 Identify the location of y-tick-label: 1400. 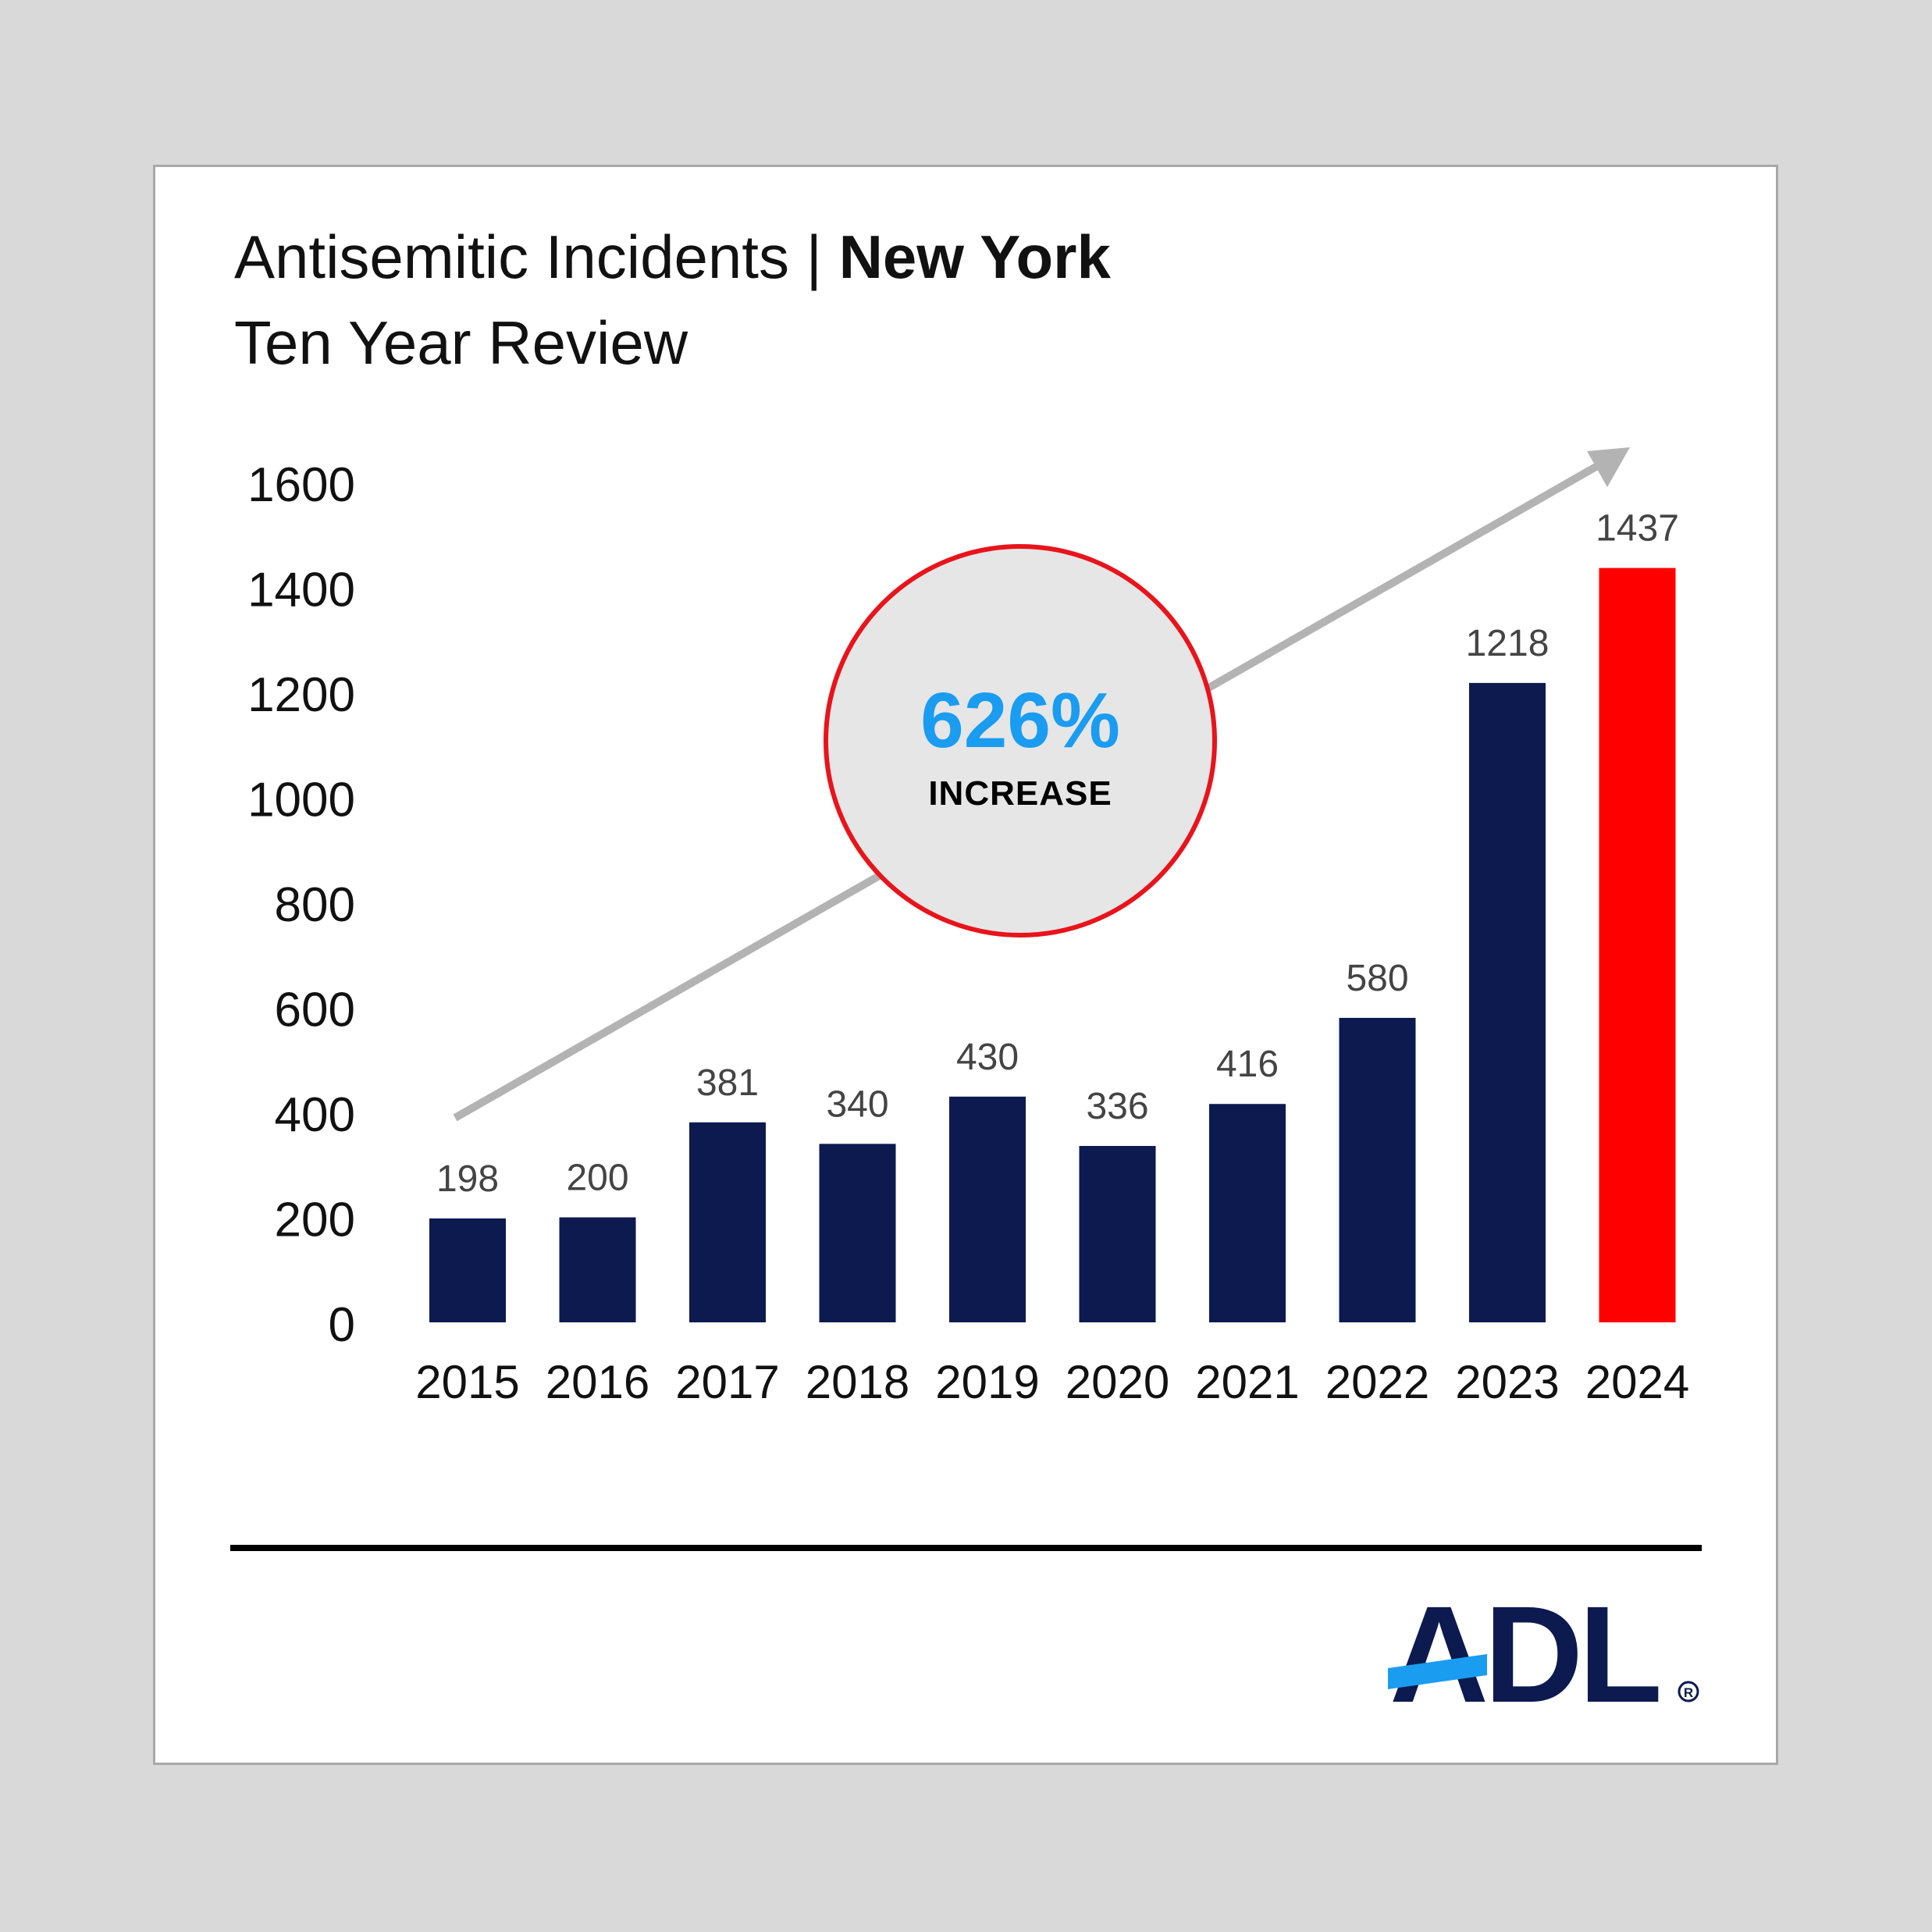
(301, 590).